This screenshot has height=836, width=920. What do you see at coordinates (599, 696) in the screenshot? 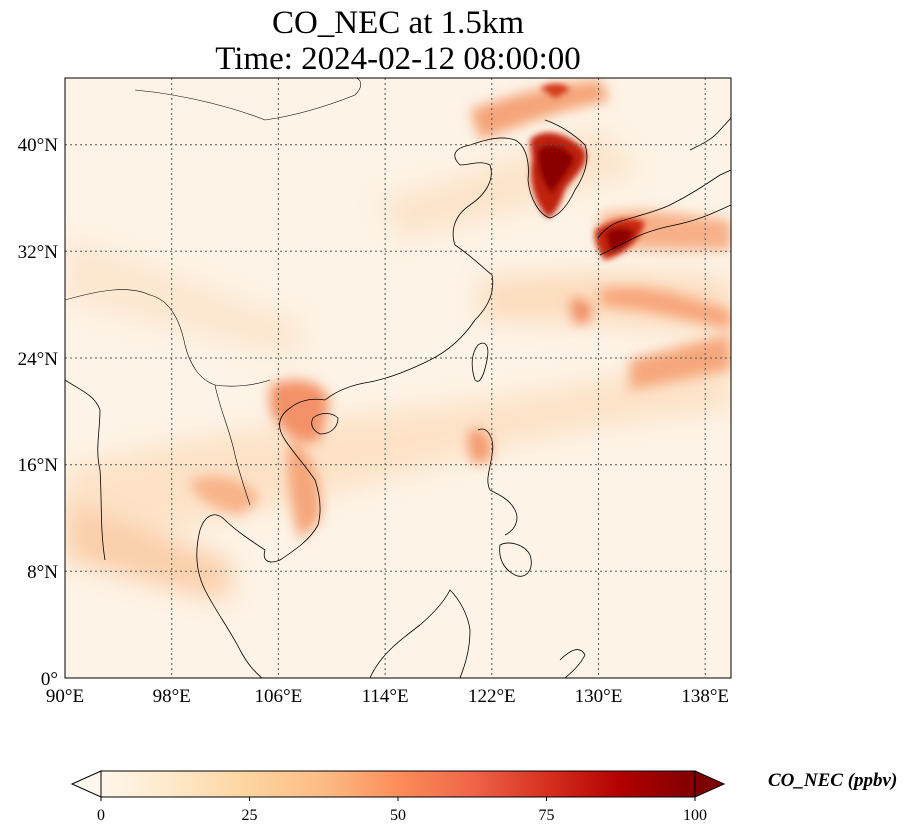
I see `lon-tick-label: 130°E` at bounding box center [599, 696].